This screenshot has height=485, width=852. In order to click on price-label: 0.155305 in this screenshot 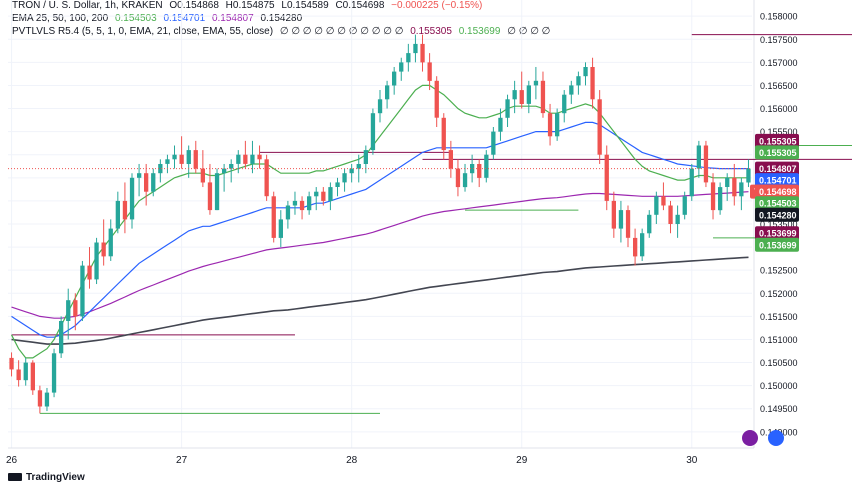, I will do `click(778, 153)`.